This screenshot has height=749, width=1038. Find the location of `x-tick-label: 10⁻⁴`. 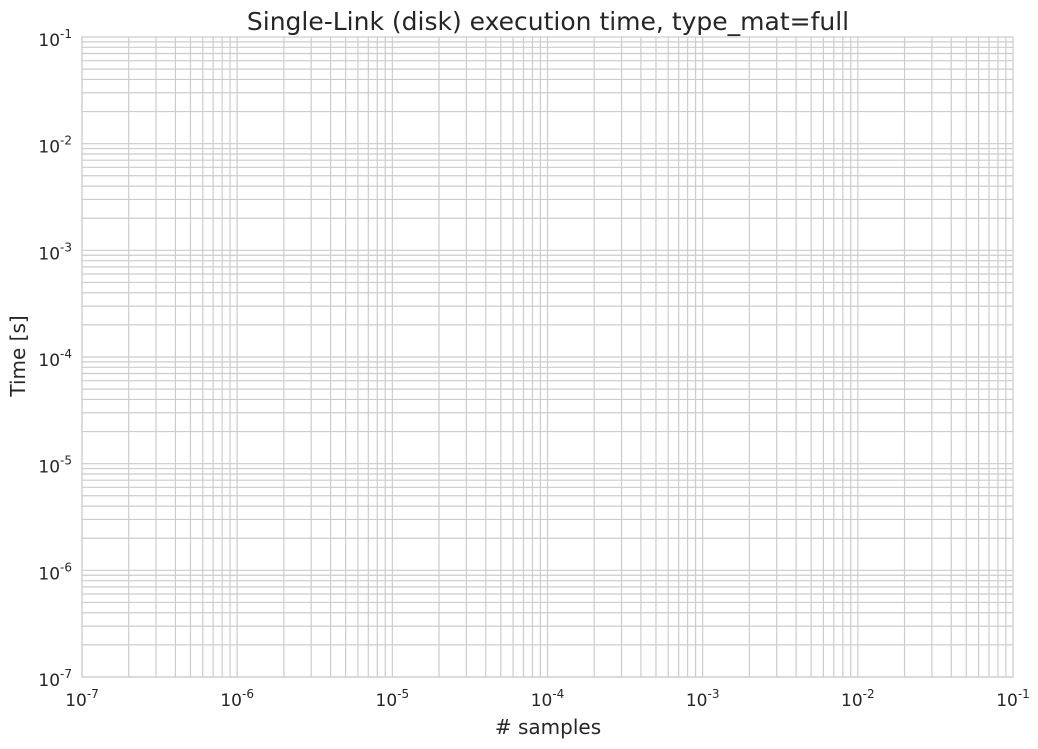

x-tick-label: 10⁻⁴ is located at coordinates (548, 699).